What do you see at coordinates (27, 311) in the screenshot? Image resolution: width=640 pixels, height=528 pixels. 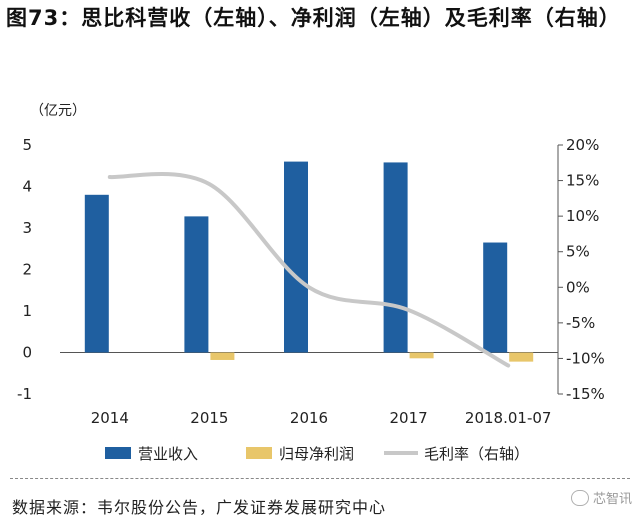 I see `left-tick-label: 1` at bounding box center [27, 311].